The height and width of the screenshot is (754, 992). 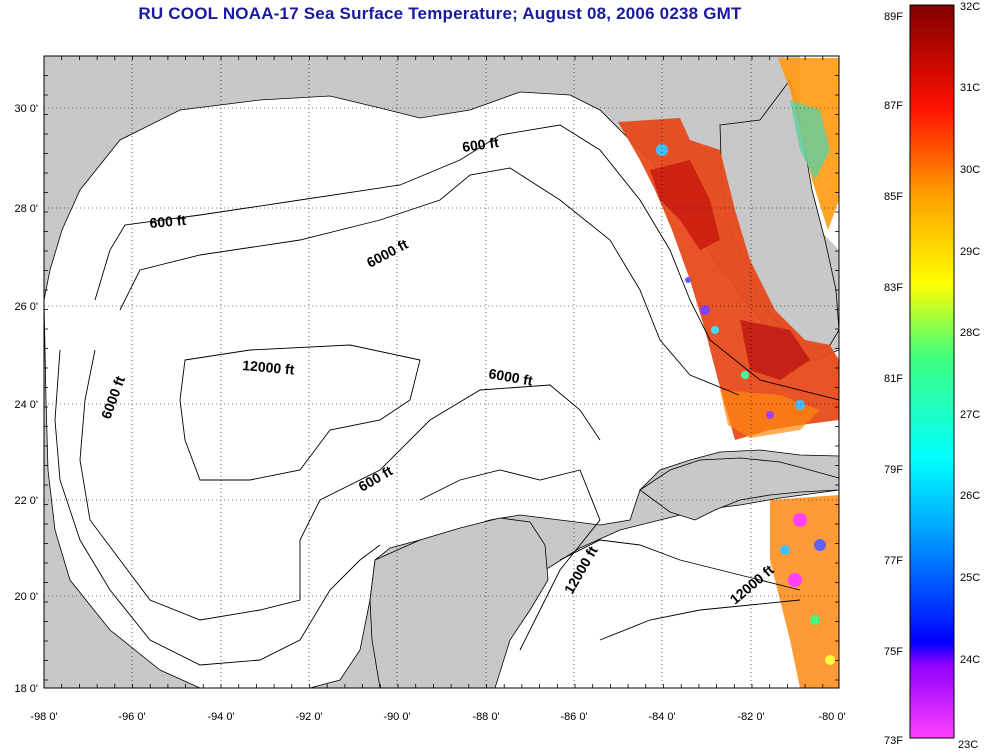 I want to click on contour-label-600-nw: 600 ft, so click(x=168, y=221).